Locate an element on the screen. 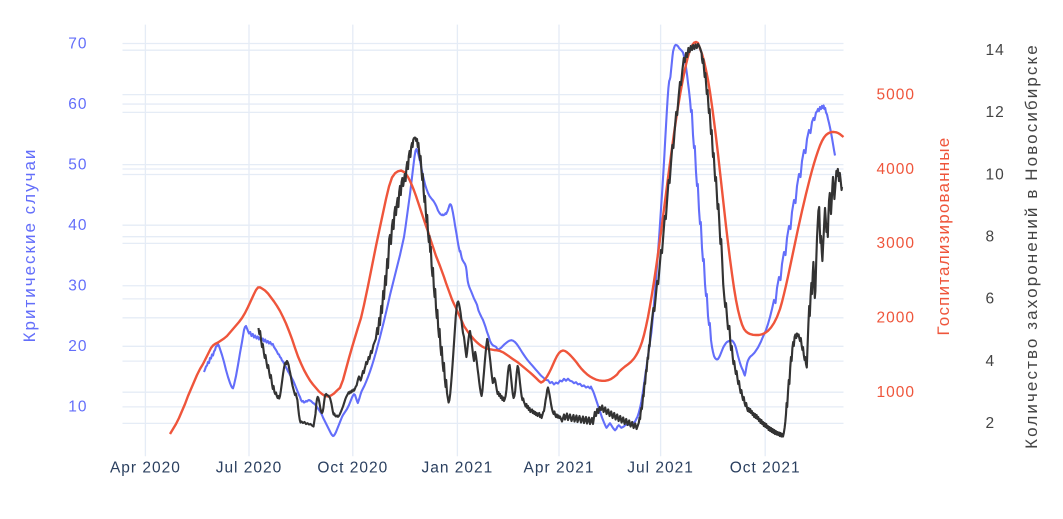 The width and height of the screenshot is (1063, 519). svg-text: Oct 2021 is located at coordinates (765, 468).